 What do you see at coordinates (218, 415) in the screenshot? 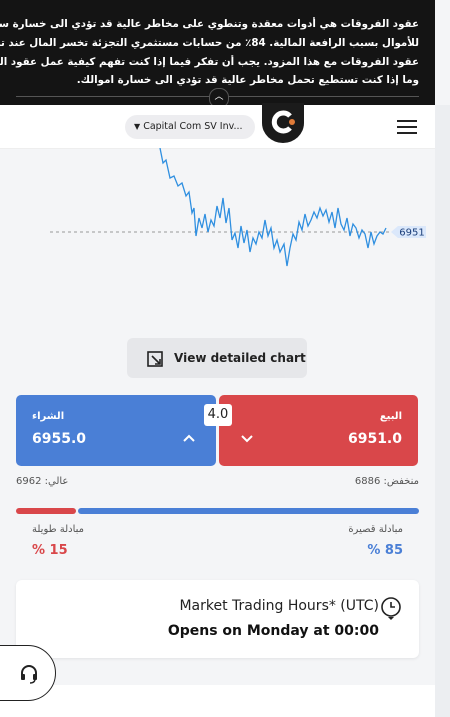
I see `spread-badge: 4.0` at bounding box center [218, 415].